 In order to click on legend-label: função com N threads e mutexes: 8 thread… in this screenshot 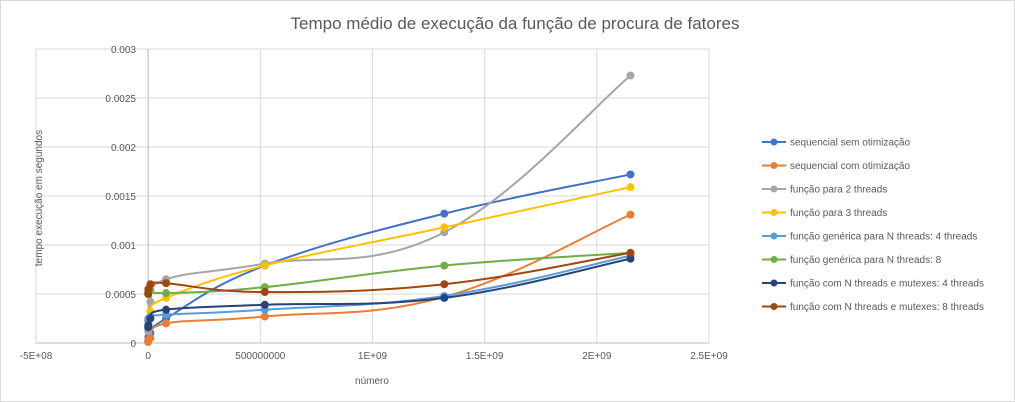, I will do `click(887, 307)`.